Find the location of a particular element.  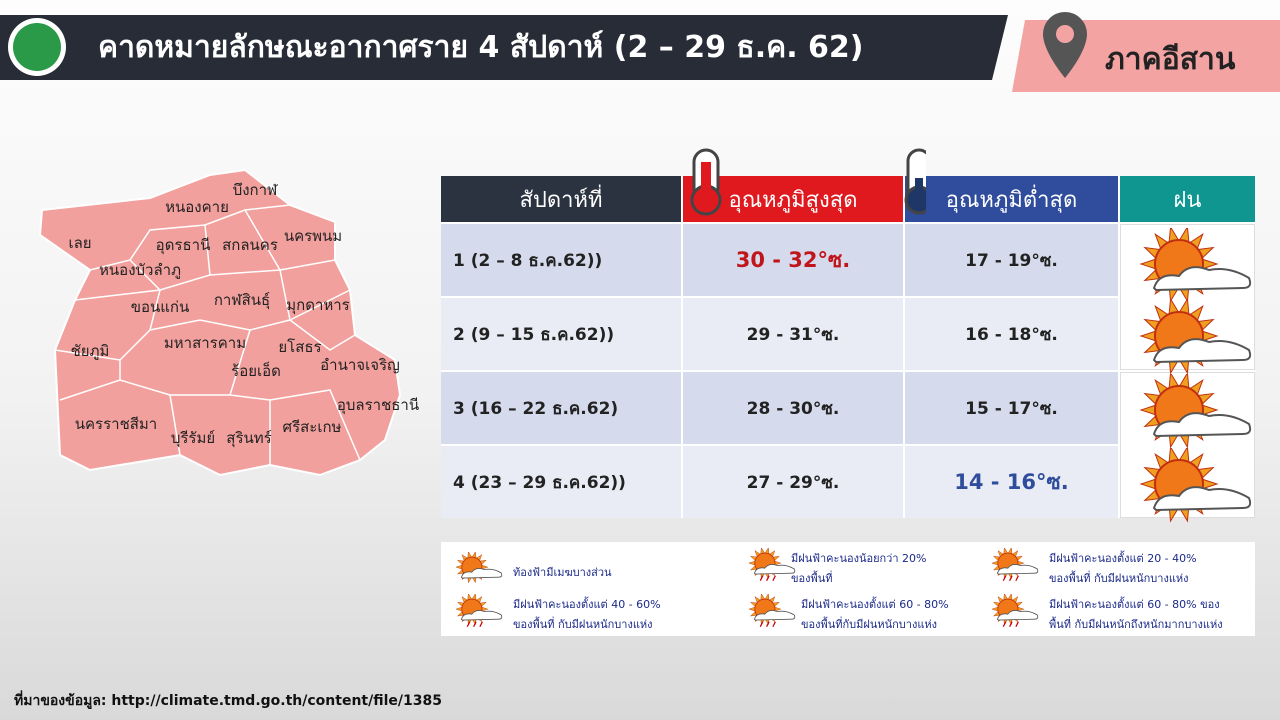

legend-text: มีฝนฟ้าคะนองตั้งแต่ 60 - 80% is located at coordinates (875, 604).